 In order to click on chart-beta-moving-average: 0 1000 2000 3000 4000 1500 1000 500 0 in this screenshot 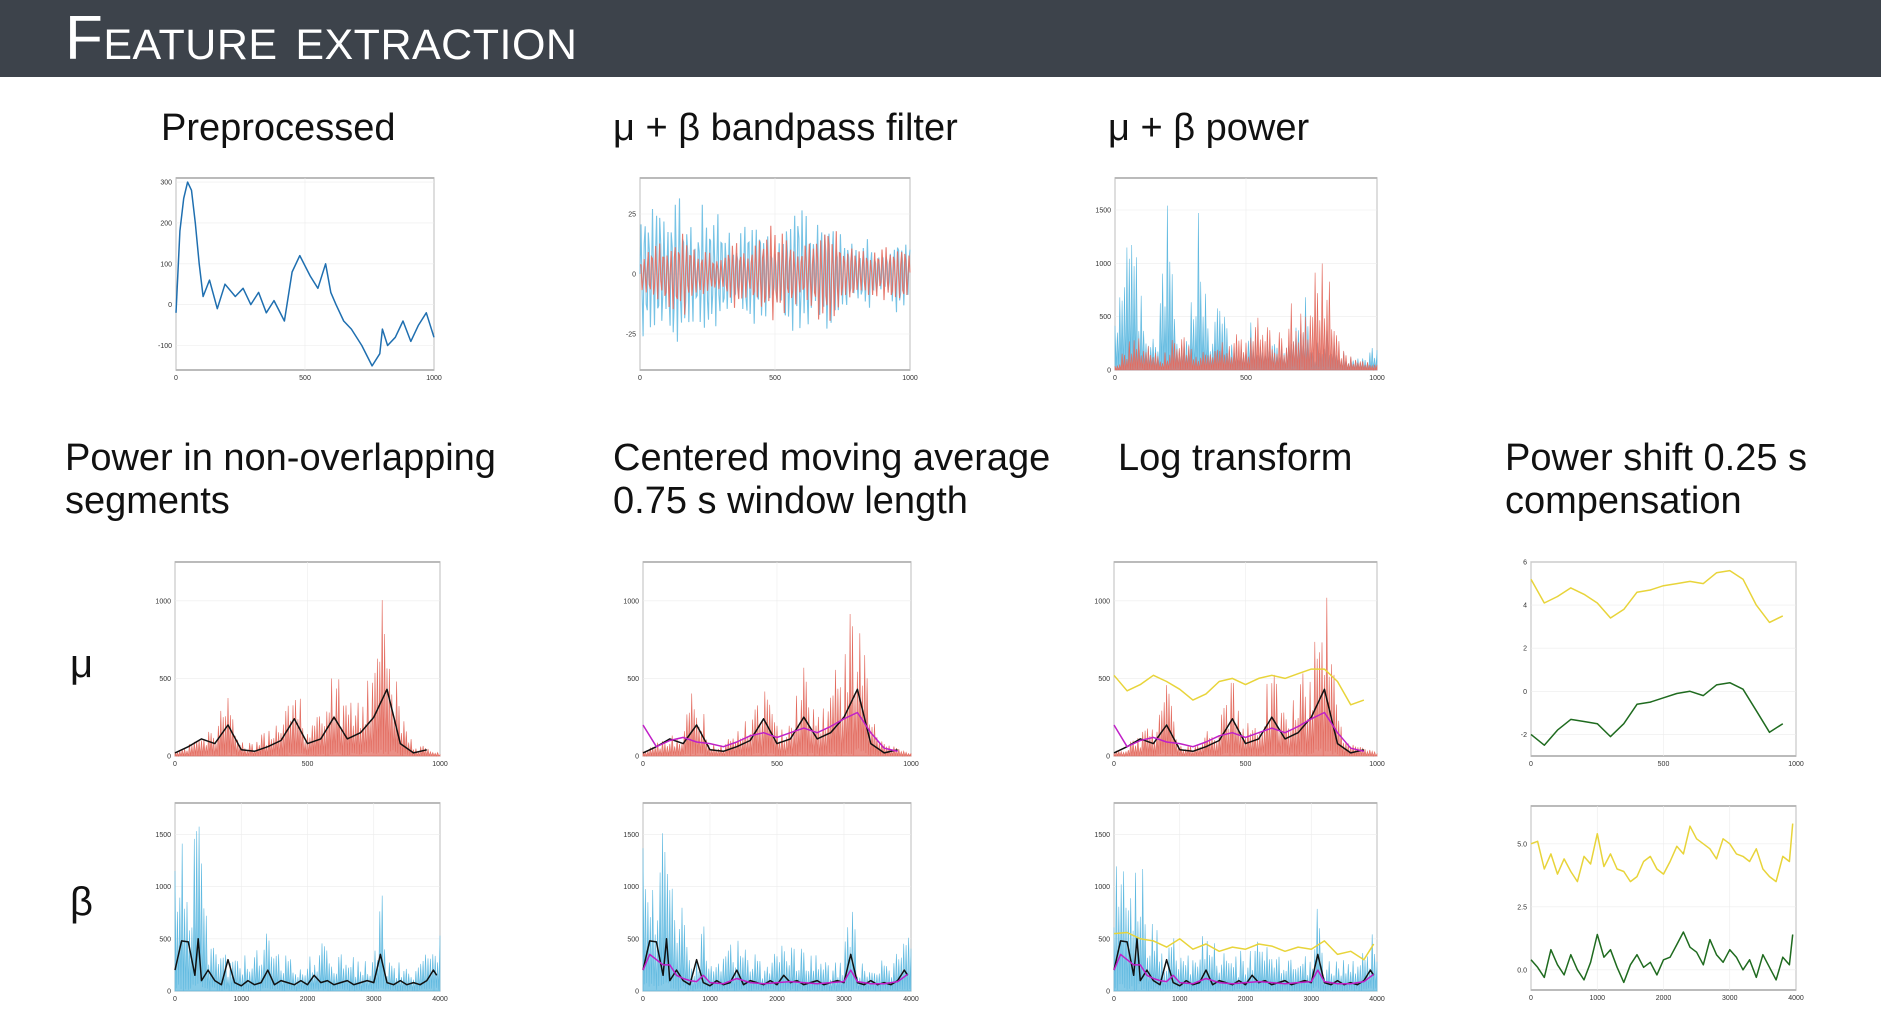, I will do `click(768, 903)`.